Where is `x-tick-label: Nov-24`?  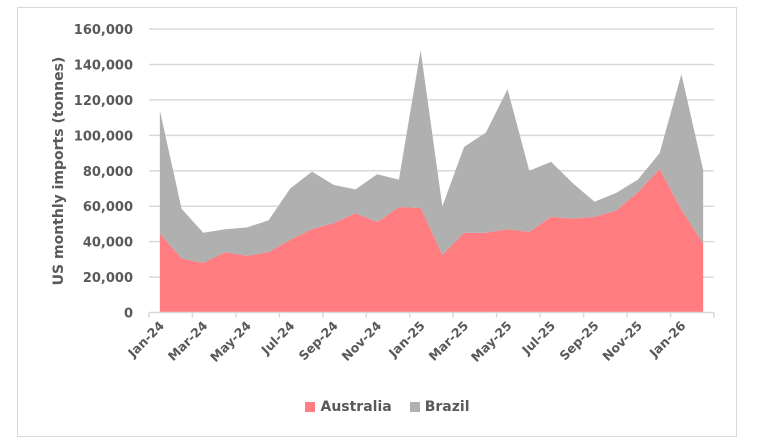 x-tick-label: Nov-24 is located at coordinates (361, 341).